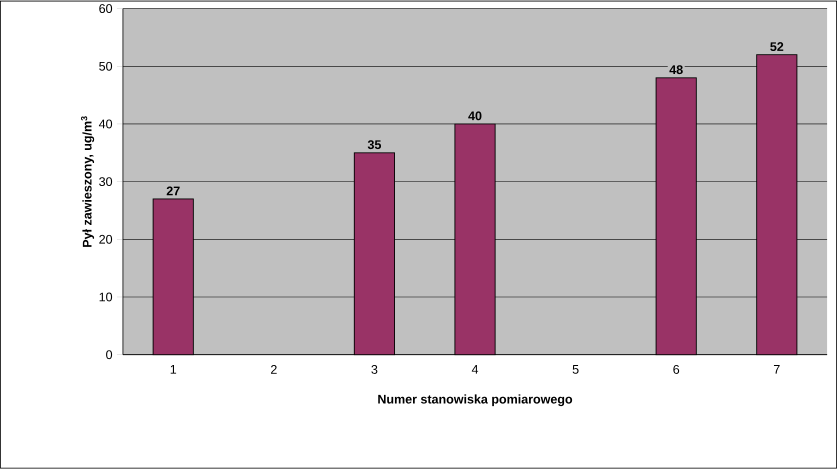 This screenshot has height=469, width=837. What do you see at coordinates (173, 191) in the screenshot?
I see `data-label: 27` at bounding box center [173, 191].